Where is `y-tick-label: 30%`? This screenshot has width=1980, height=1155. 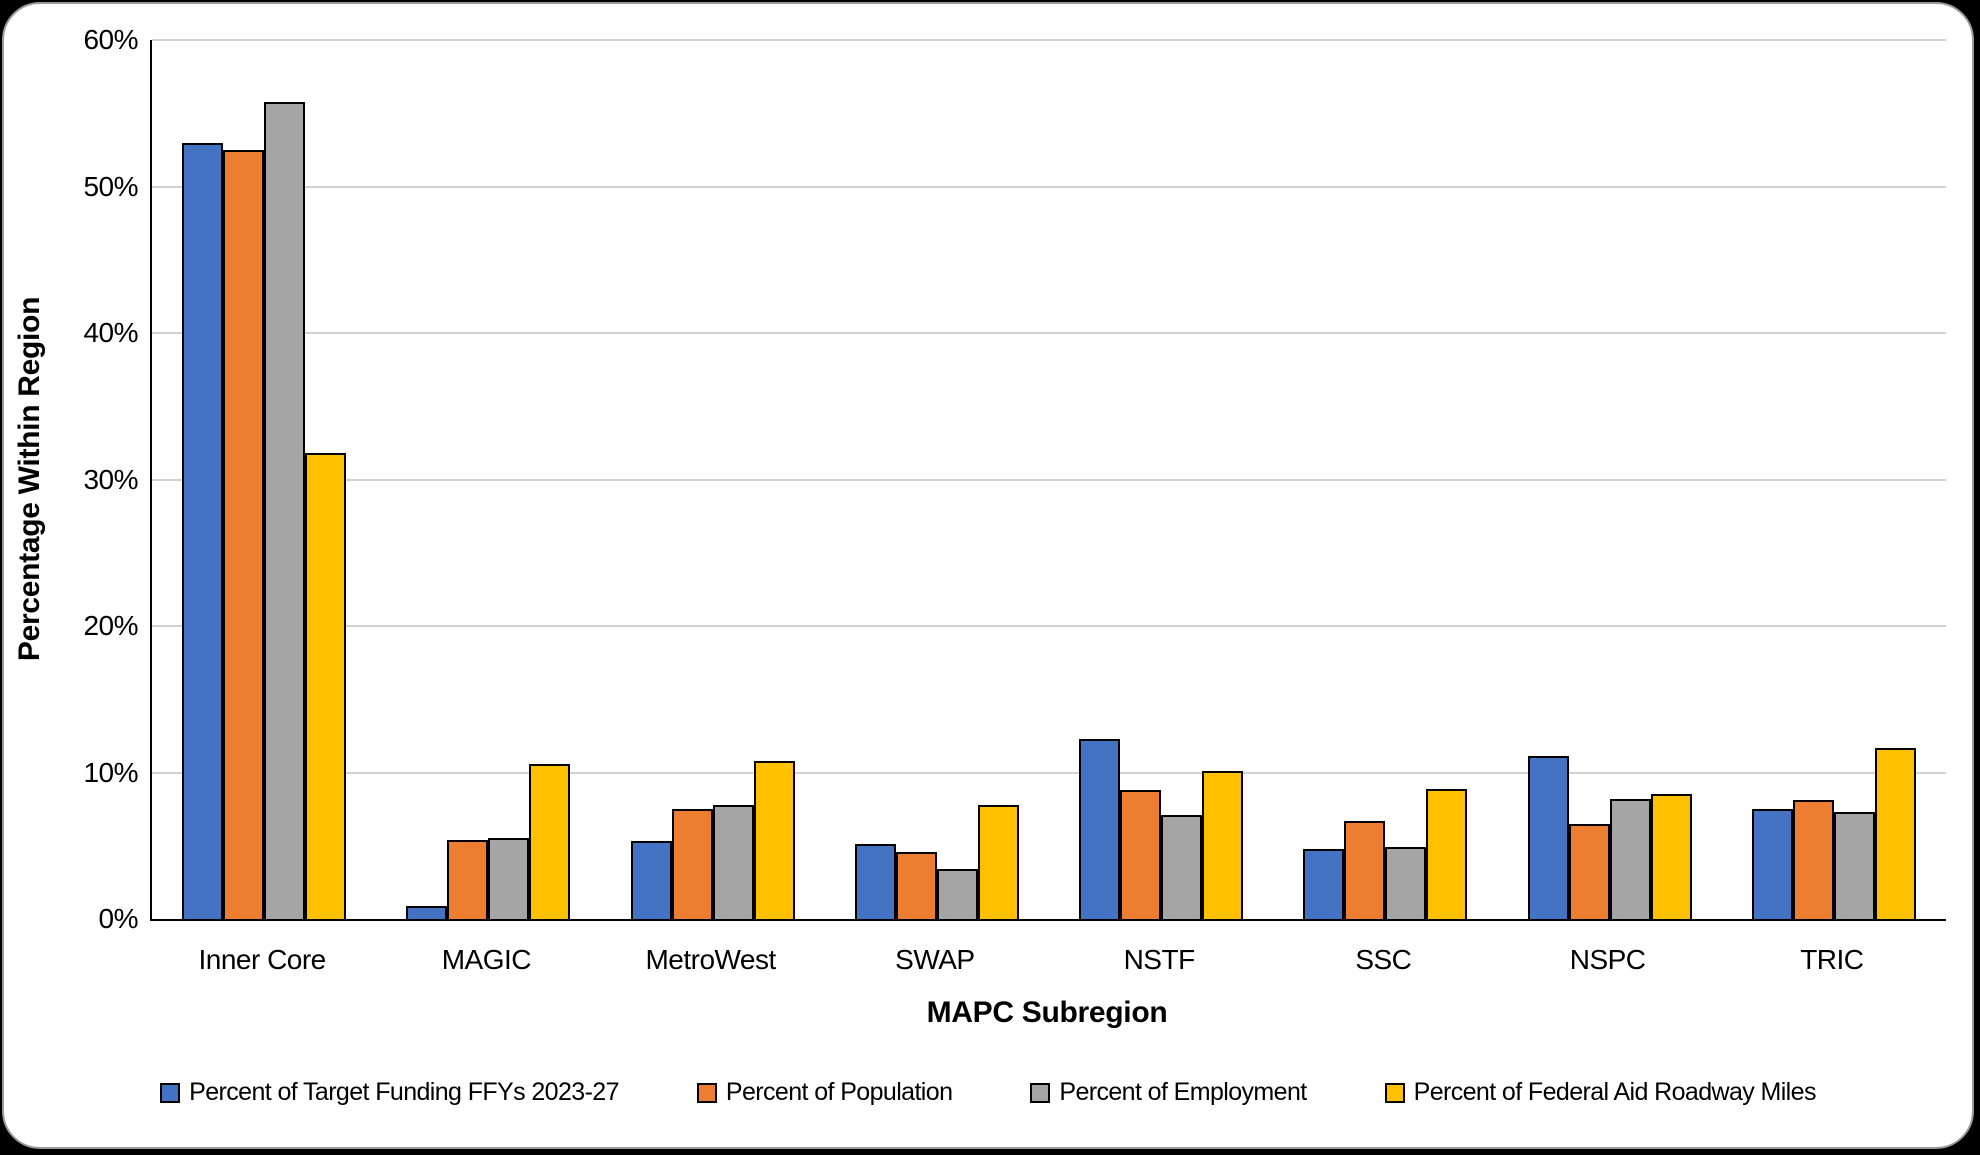
y-tick-label: 30% is located at coordinates (110, 479).